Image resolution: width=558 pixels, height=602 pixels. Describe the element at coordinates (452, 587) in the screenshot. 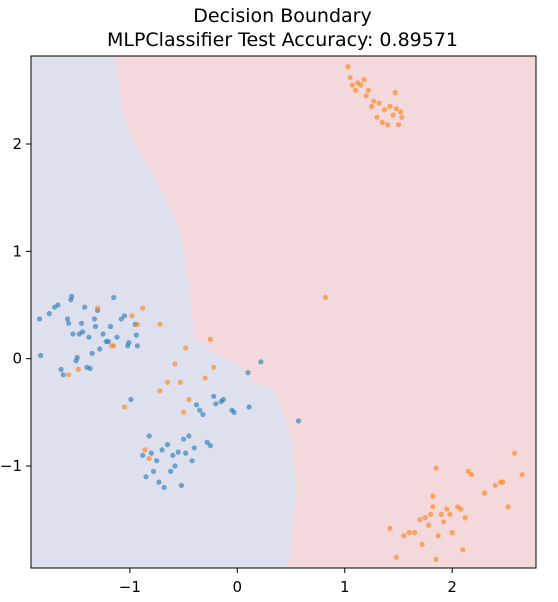

I see `x-tick-label: 2` at that location.